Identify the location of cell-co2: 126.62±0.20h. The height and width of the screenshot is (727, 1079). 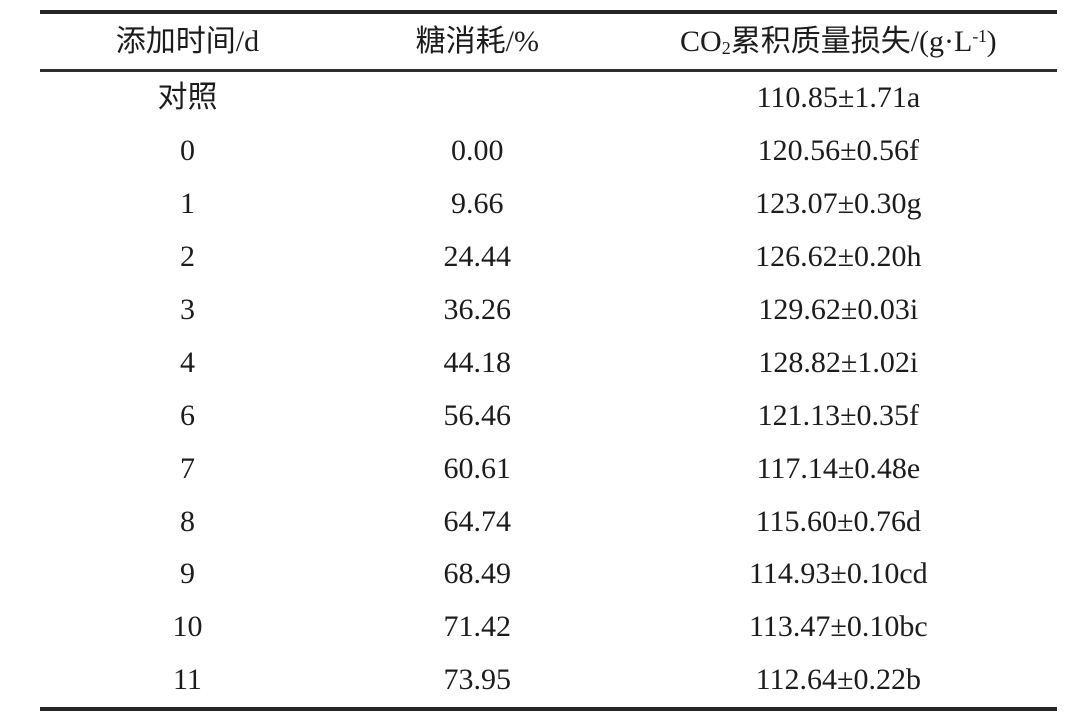
(838, 257).